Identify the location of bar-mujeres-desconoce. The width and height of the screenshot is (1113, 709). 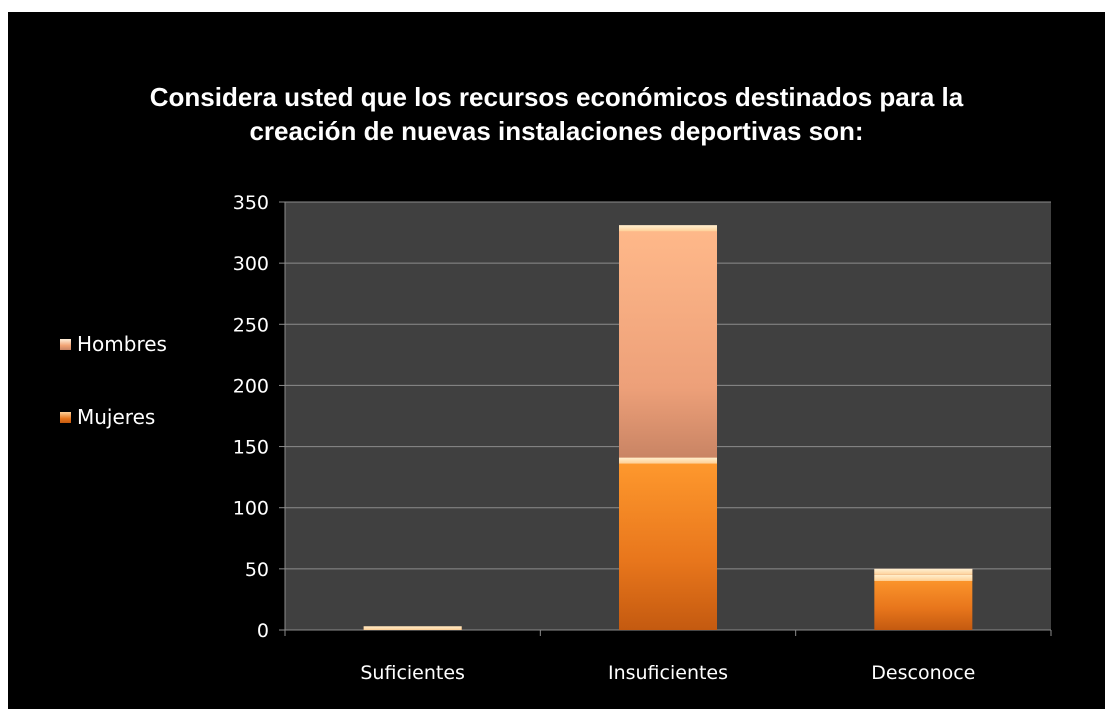
(923, 602).